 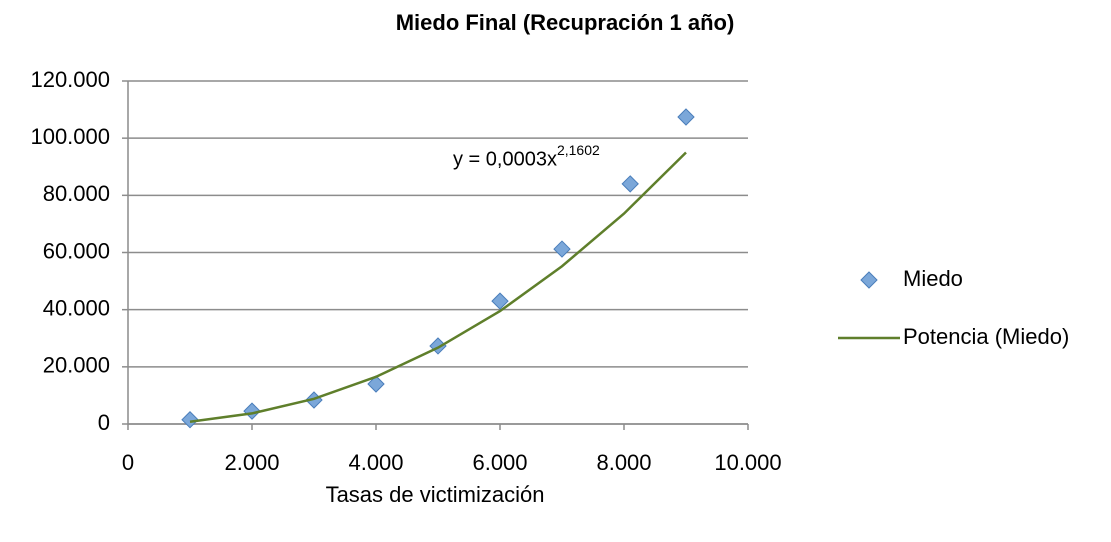 I want to click on y-tick-label: 40.000, so click(x=76, y=307).